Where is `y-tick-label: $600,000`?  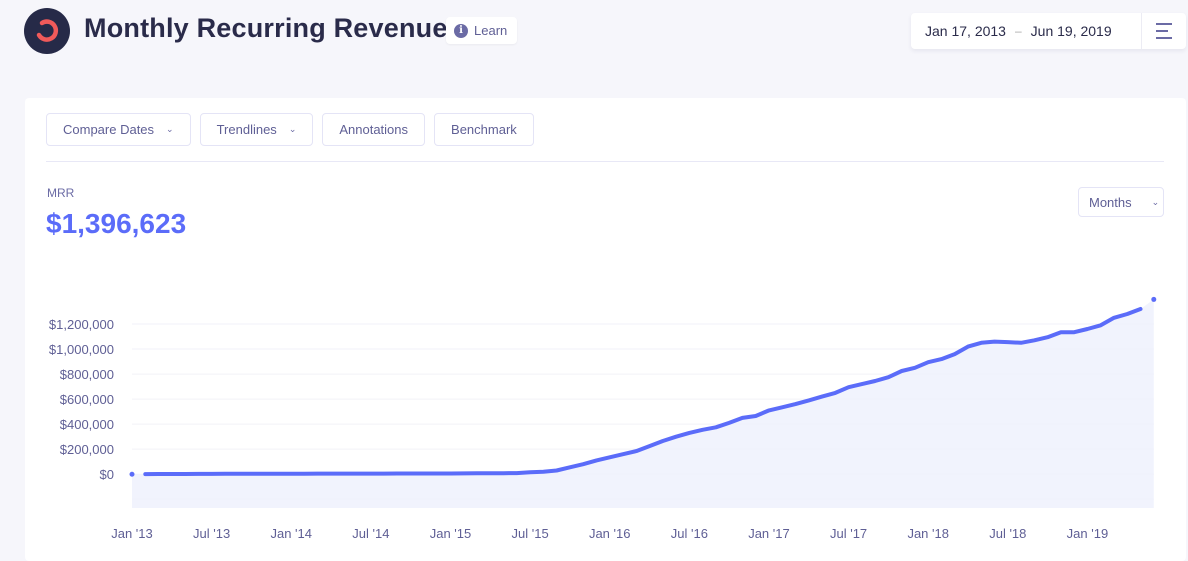
y-tick-label: $600,000 is located at coordinates (87, 399).